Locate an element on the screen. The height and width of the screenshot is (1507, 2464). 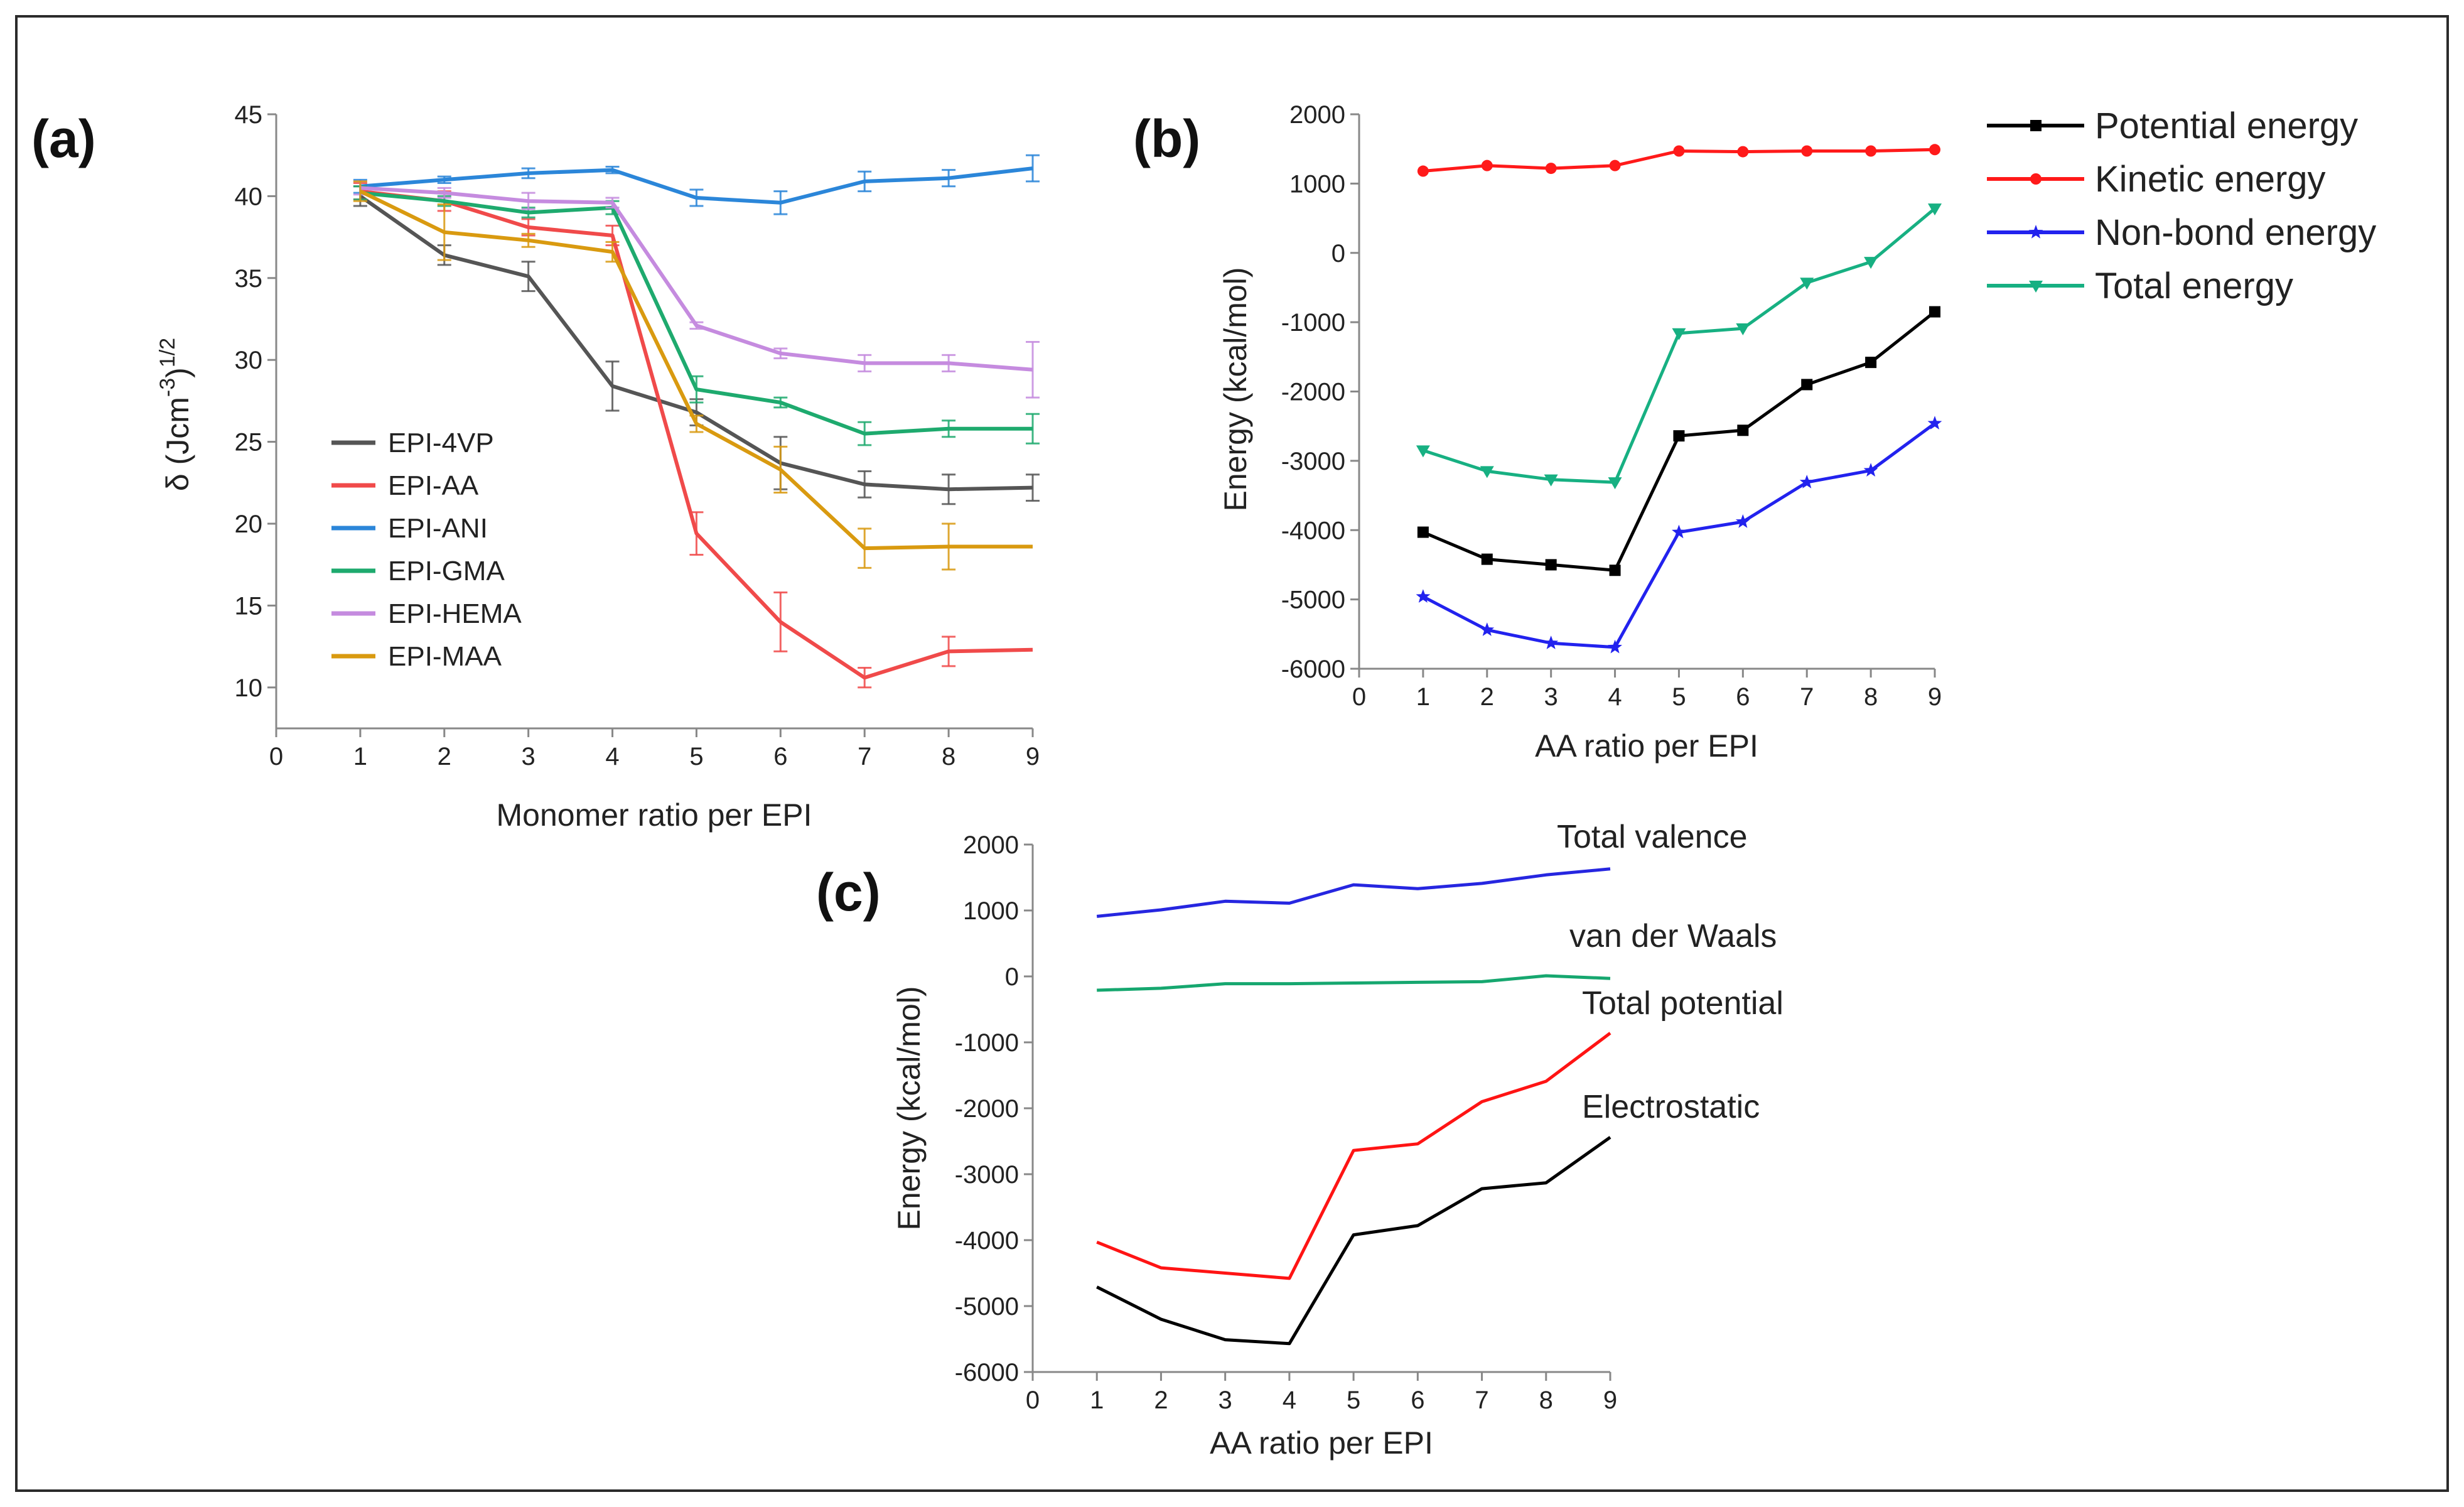
legend-marker-kinetic-energy is located at coordinates (2036, 179).